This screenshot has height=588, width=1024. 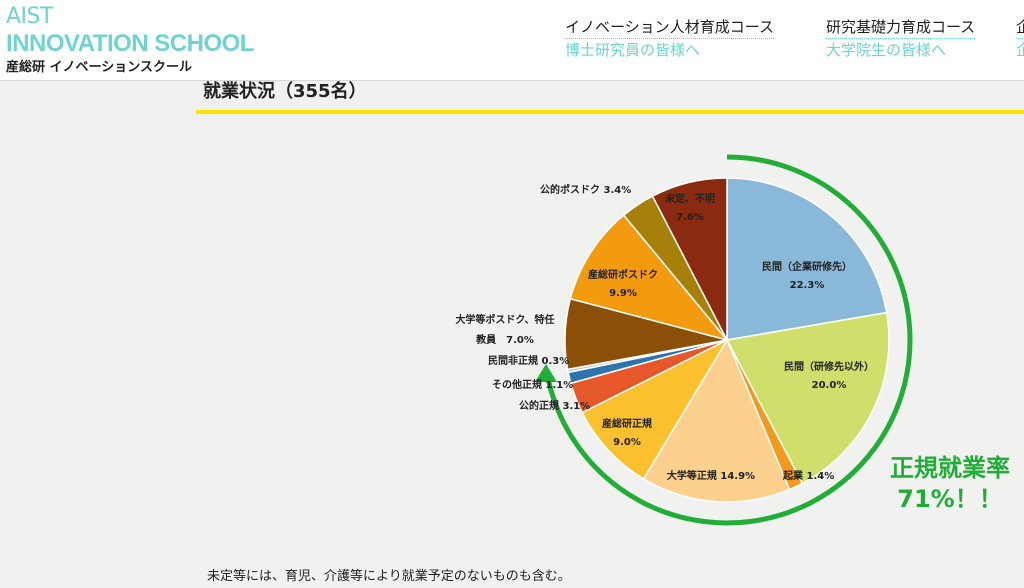 I want to click on nav-research-basic-course: 研究基礎力育成コース 大学院生の皆様へ, so click(x=901, y=38).